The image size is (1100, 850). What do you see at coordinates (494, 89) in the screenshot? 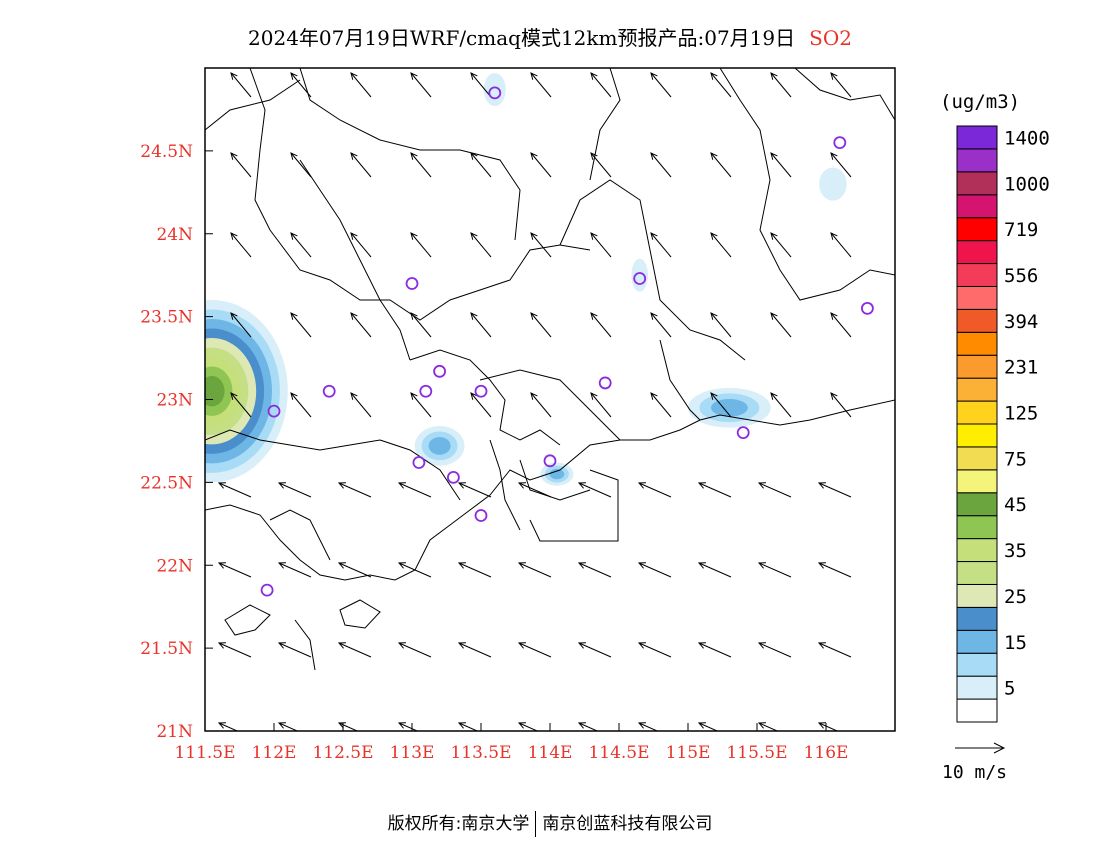
I see `so2-contour` at bounding box center [494, 89].